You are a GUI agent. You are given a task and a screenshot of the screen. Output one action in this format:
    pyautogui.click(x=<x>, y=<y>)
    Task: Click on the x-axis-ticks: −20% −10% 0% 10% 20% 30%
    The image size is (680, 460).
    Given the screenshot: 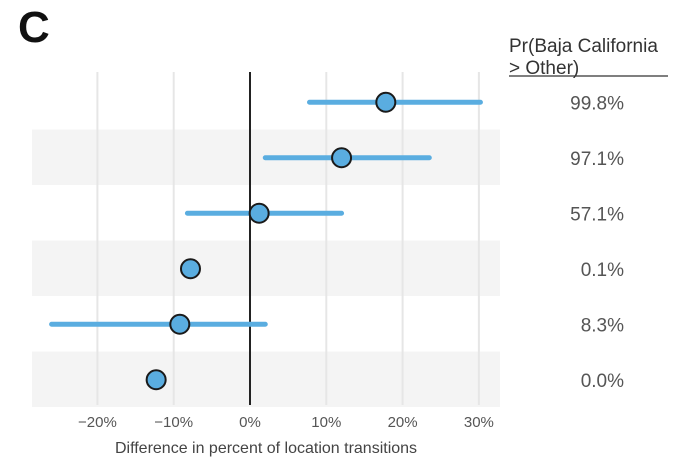 What is the action you would take?
    pyautogui.click(x=286, y=422)
    